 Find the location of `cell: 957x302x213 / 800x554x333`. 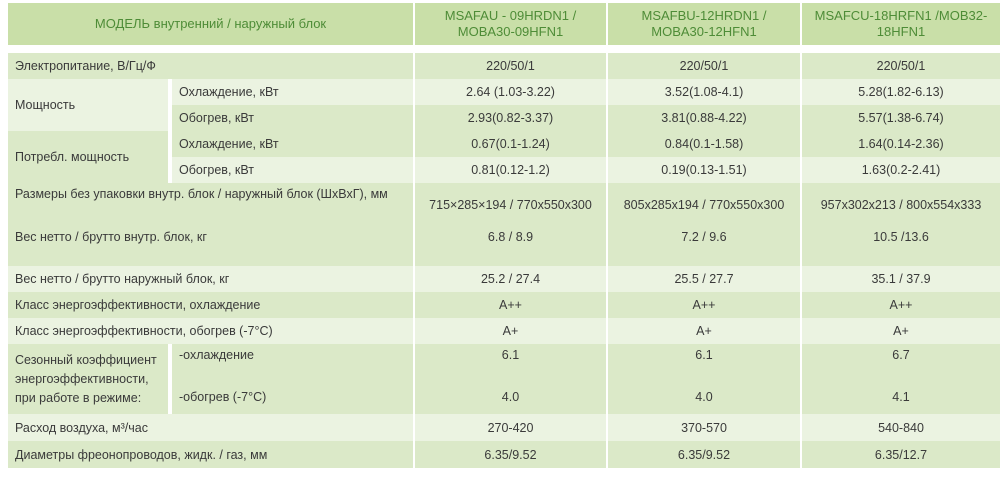

cell: 957x302x213 / 800x554x333 is located at coordinates (901, 204).